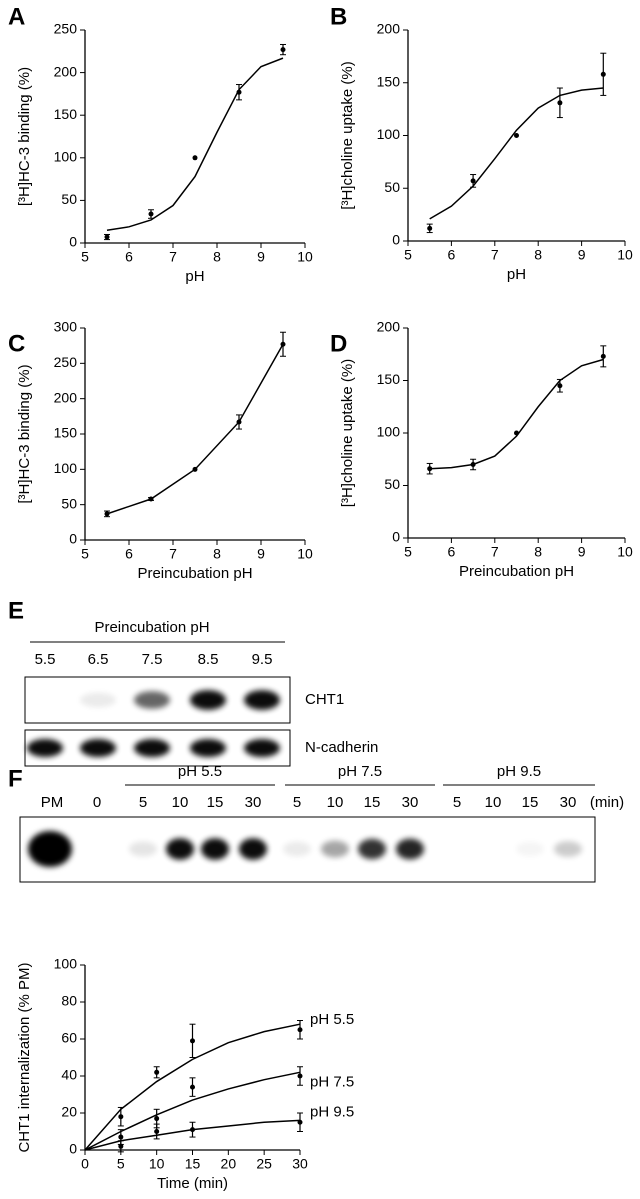  What do you see at coordinates (16, 610) in the screenshot?
I see `panel-letter: E` at bounding box center [16, 610].